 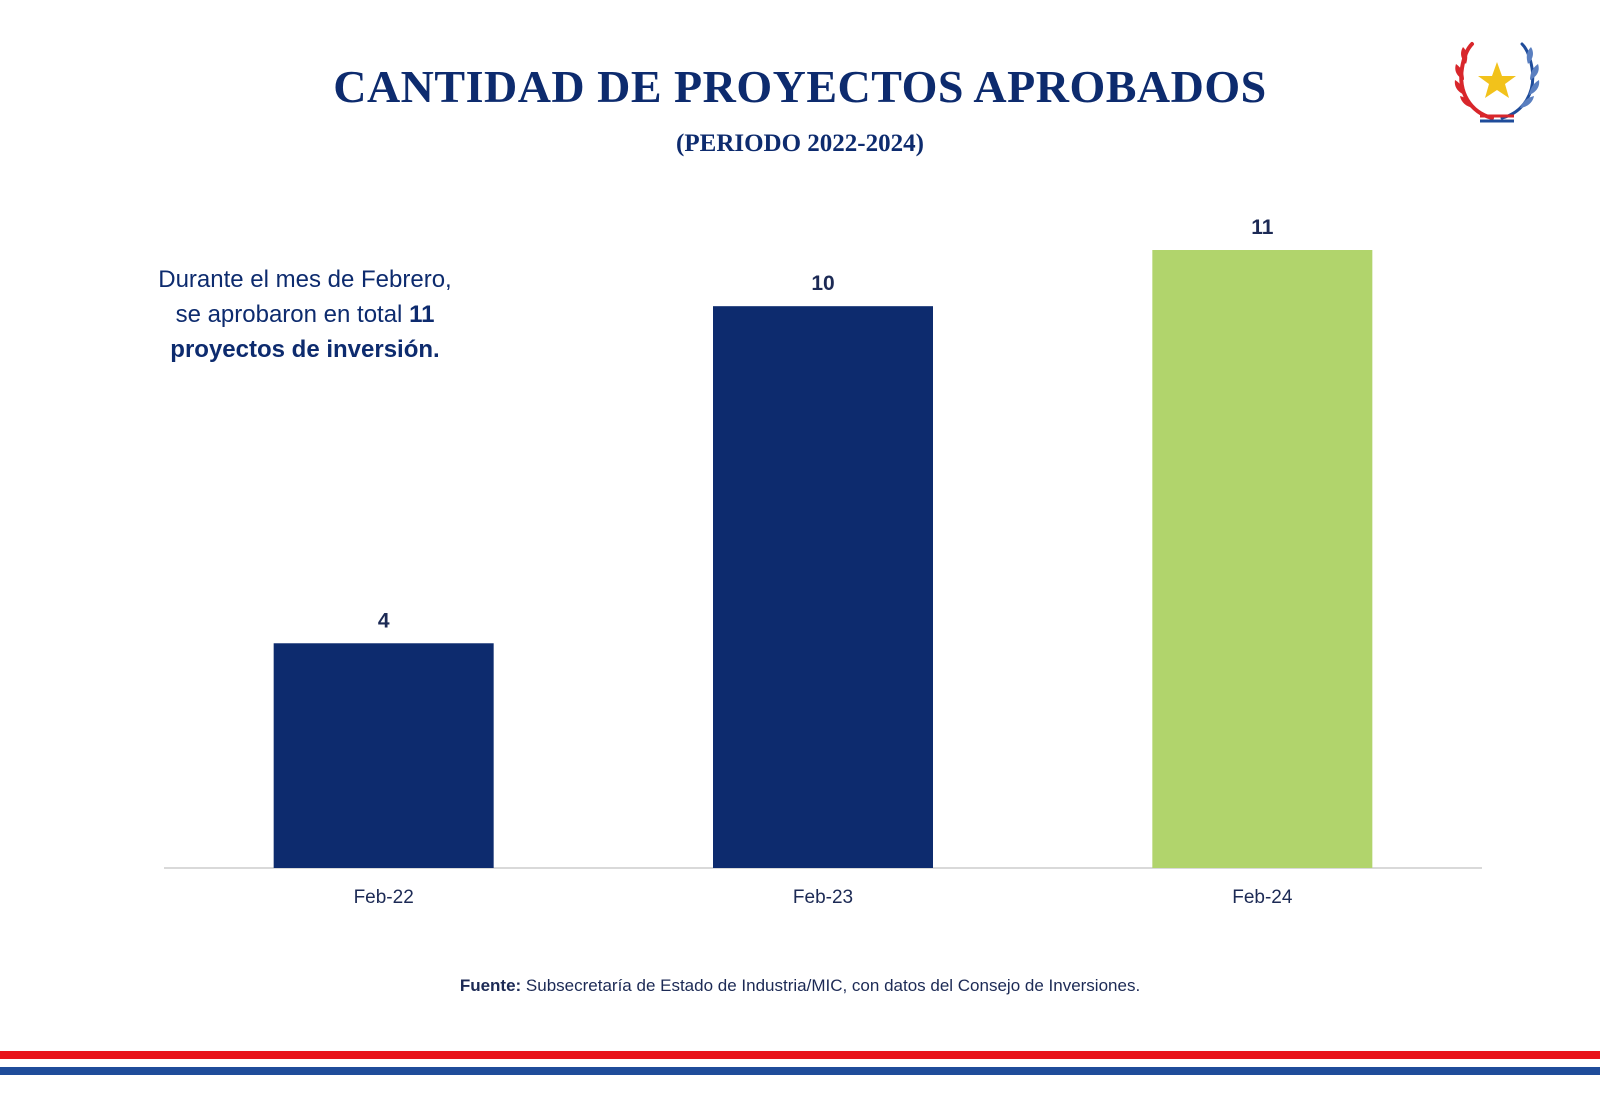 I want to click on summary-note-line1: Durante el mes de Febrero,, so click(x=305, y=279).